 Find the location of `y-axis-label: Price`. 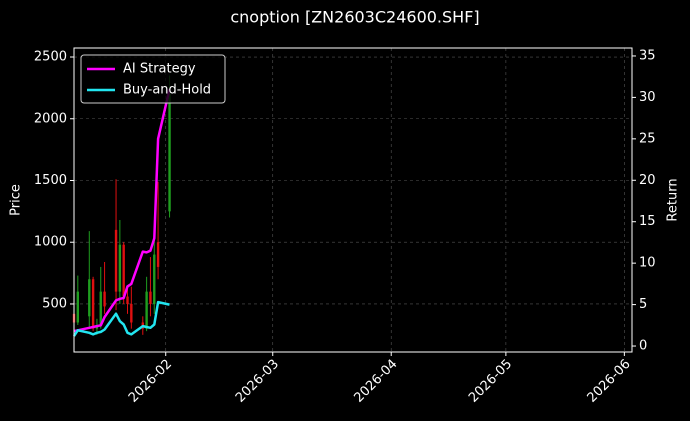

y-axis-label: Price is located at coordinates (16, 200).